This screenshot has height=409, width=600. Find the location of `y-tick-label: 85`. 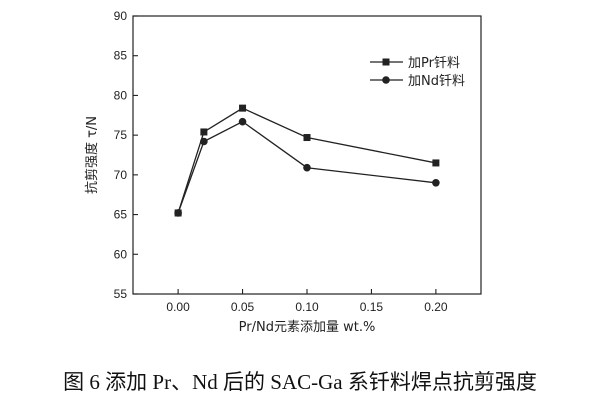

y-tick-label: 85 is located at coordinates (121, 56).